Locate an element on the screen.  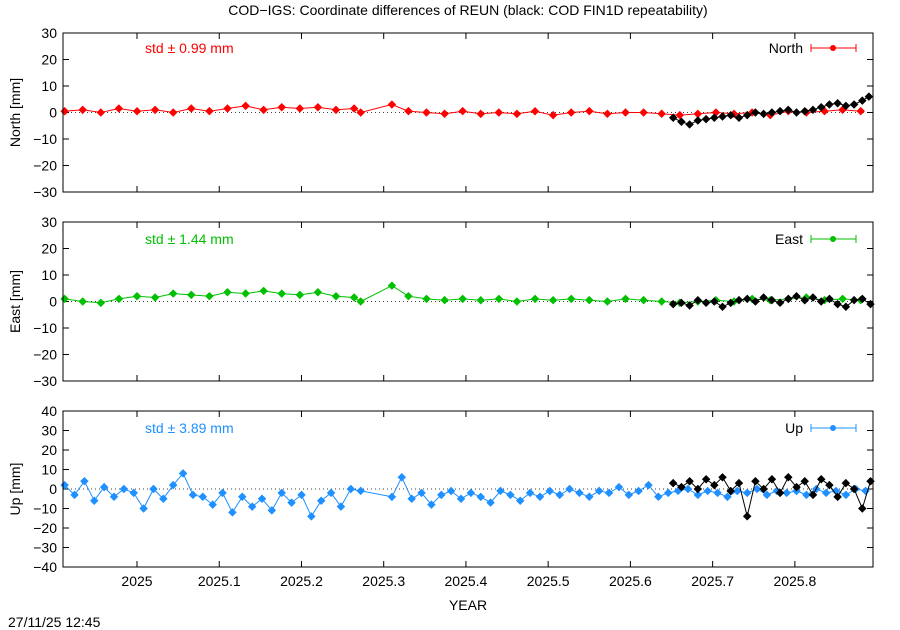
y-tick-label: 20 is located at coordinates (49, 60).